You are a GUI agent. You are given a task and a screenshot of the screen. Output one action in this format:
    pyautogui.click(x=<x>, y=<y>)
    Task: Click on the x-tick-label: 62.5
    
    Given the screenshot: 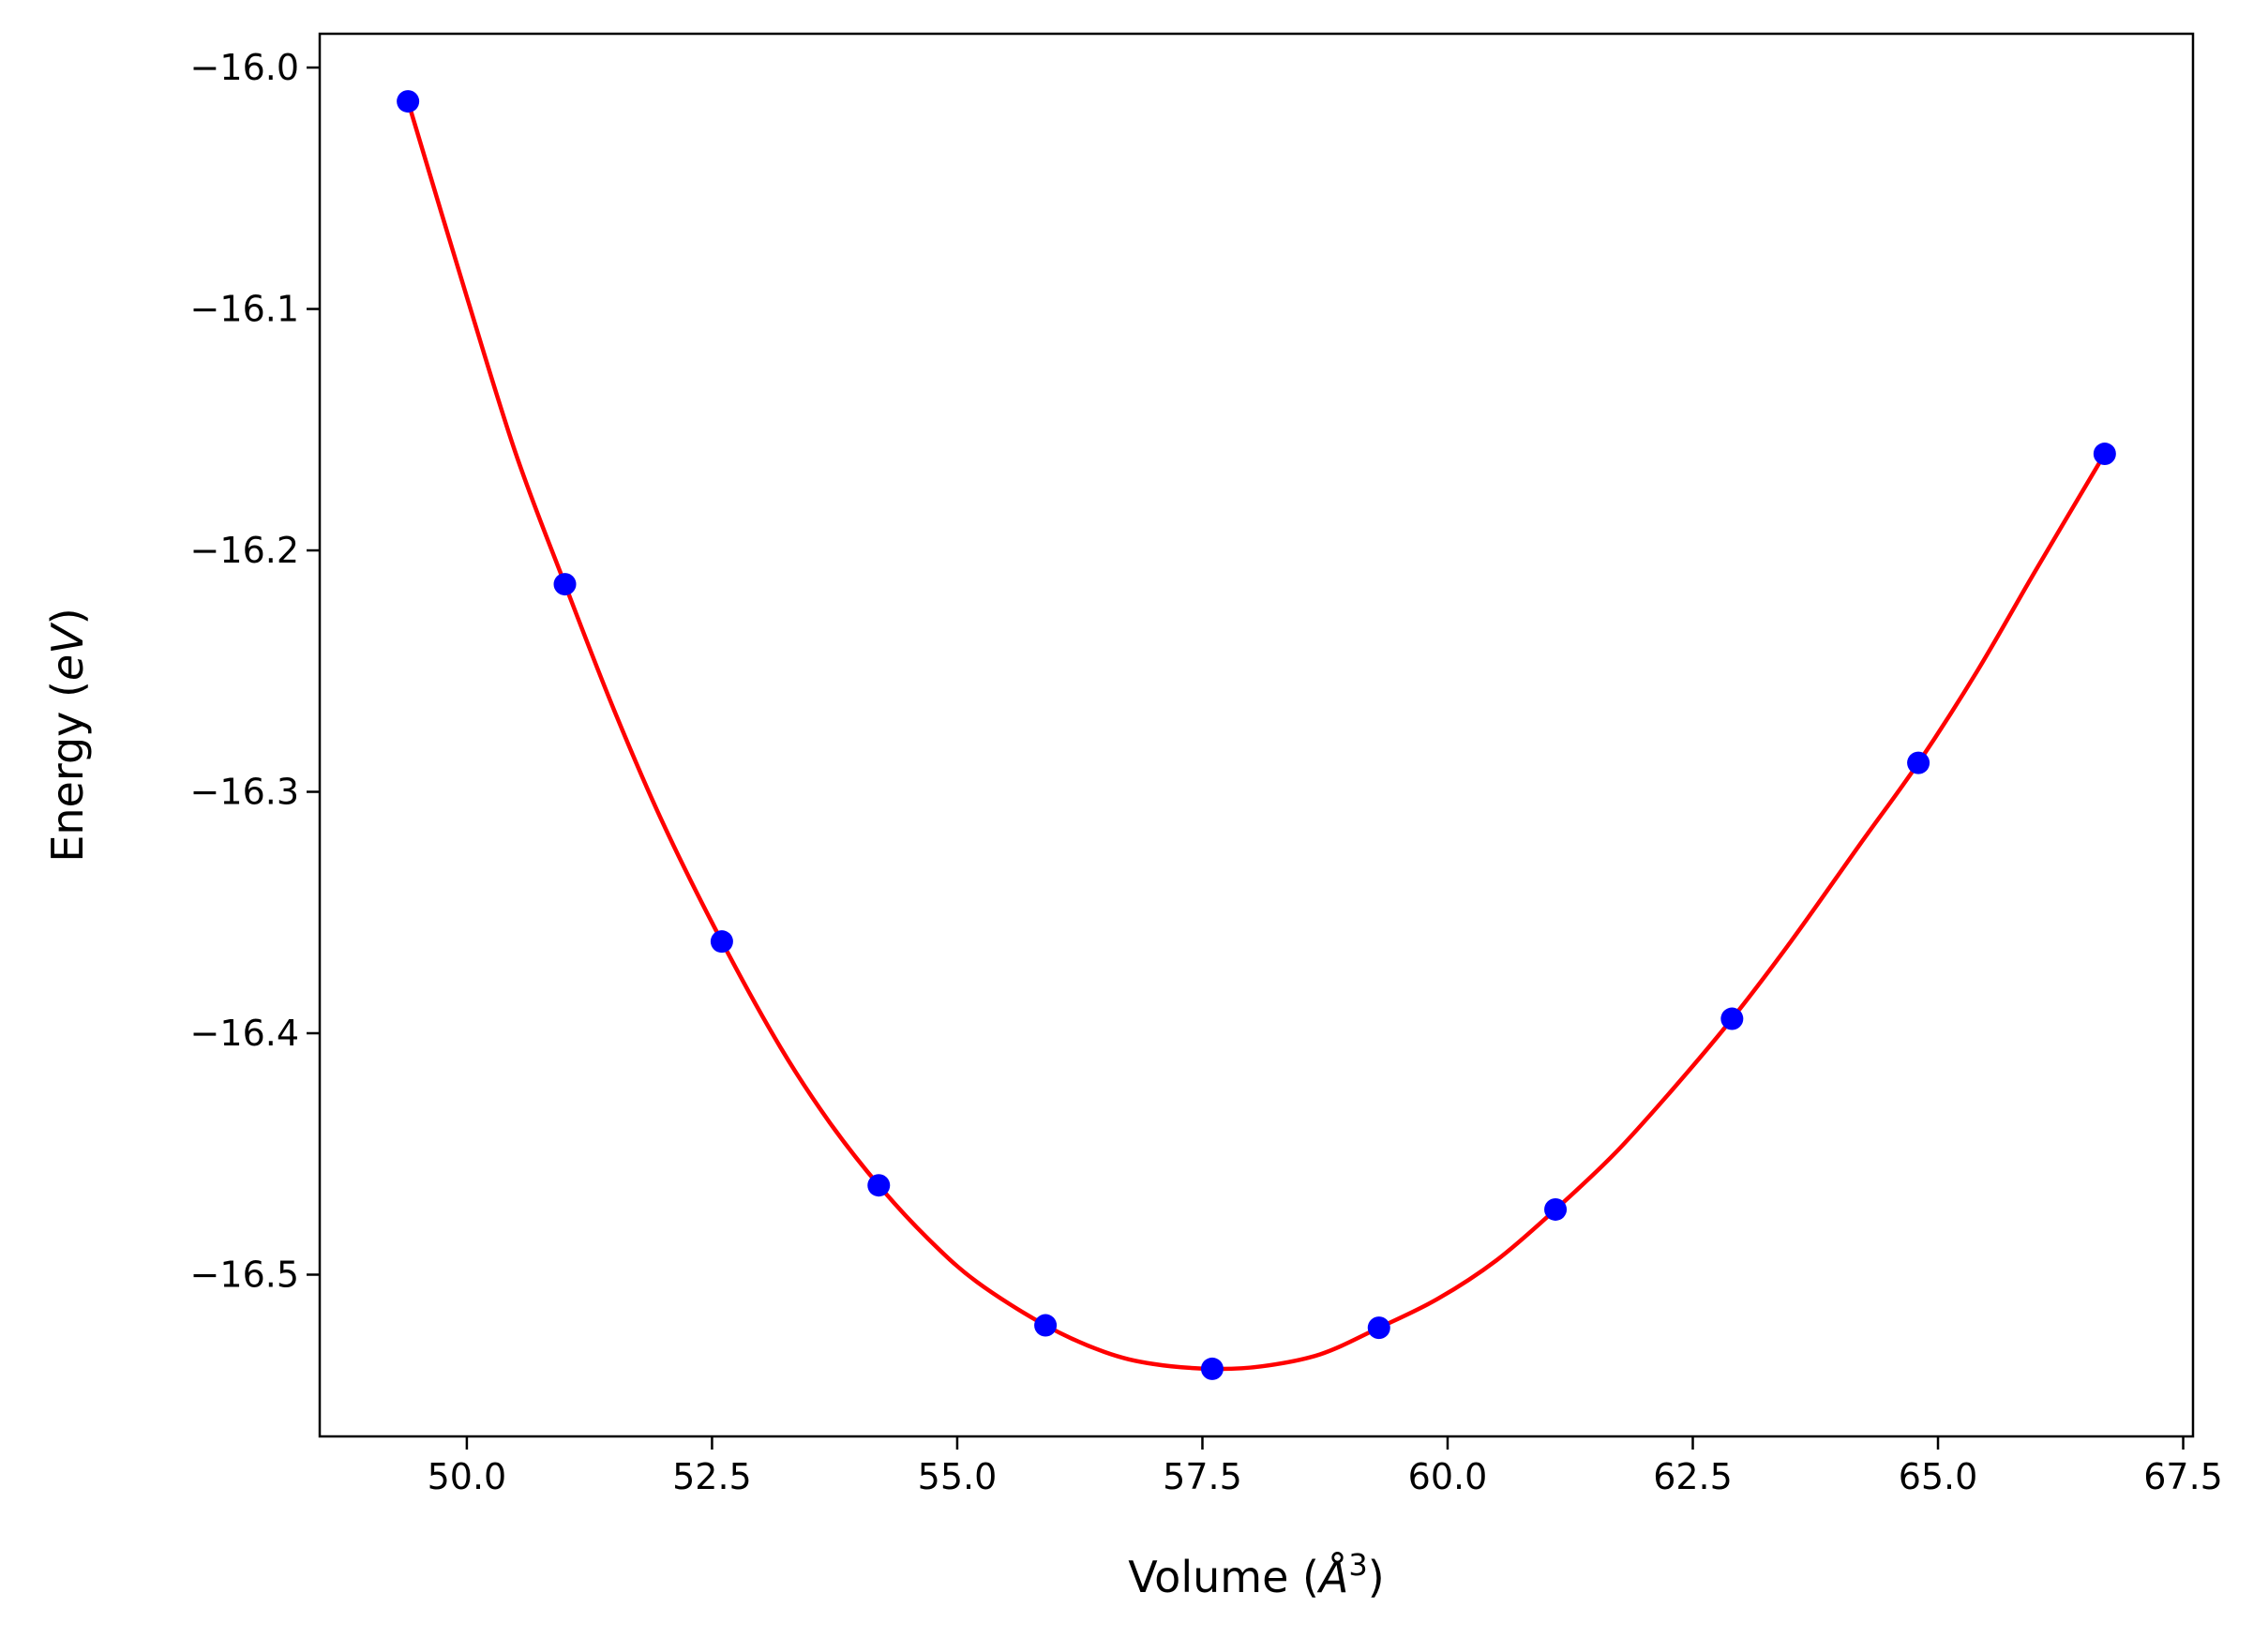 What is the action you would take?
    pyautogui.click(x=1693, y=1476)
    